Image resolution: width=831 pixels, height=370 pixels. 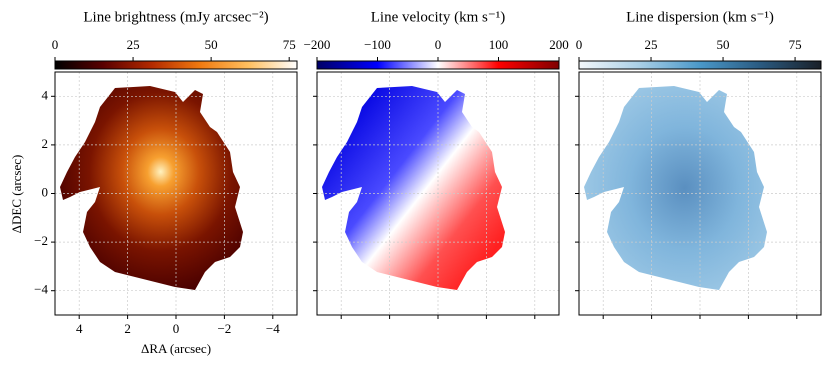 I want to click on colorbar-tick-label: 200, so click(x=559, y=44).